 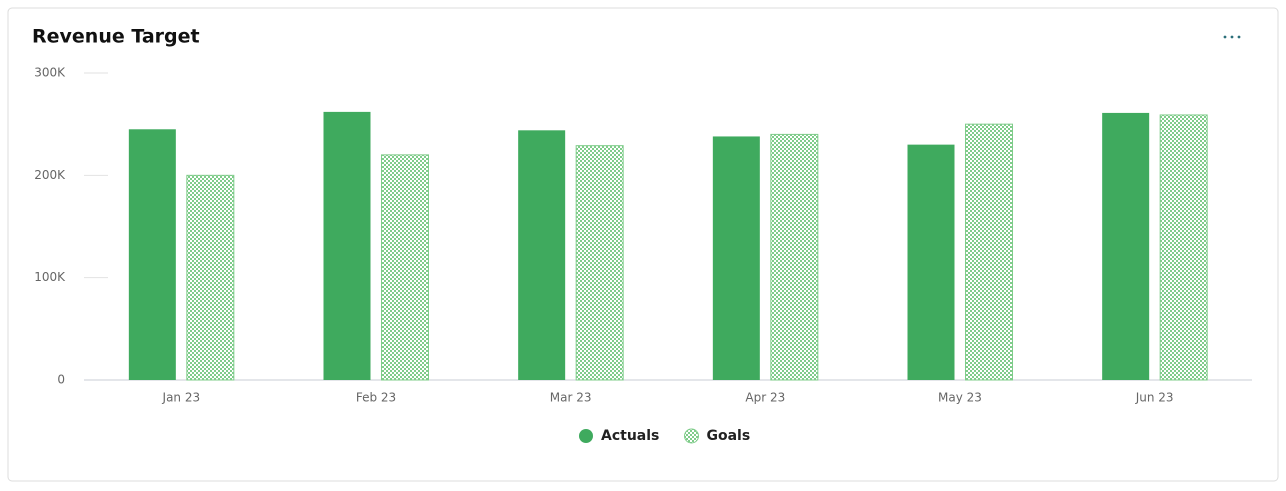 What do you see at coordinates (50, 277) in the screenshot?
I see `y-tick-label: 100K` at bounding box center [50, 277].